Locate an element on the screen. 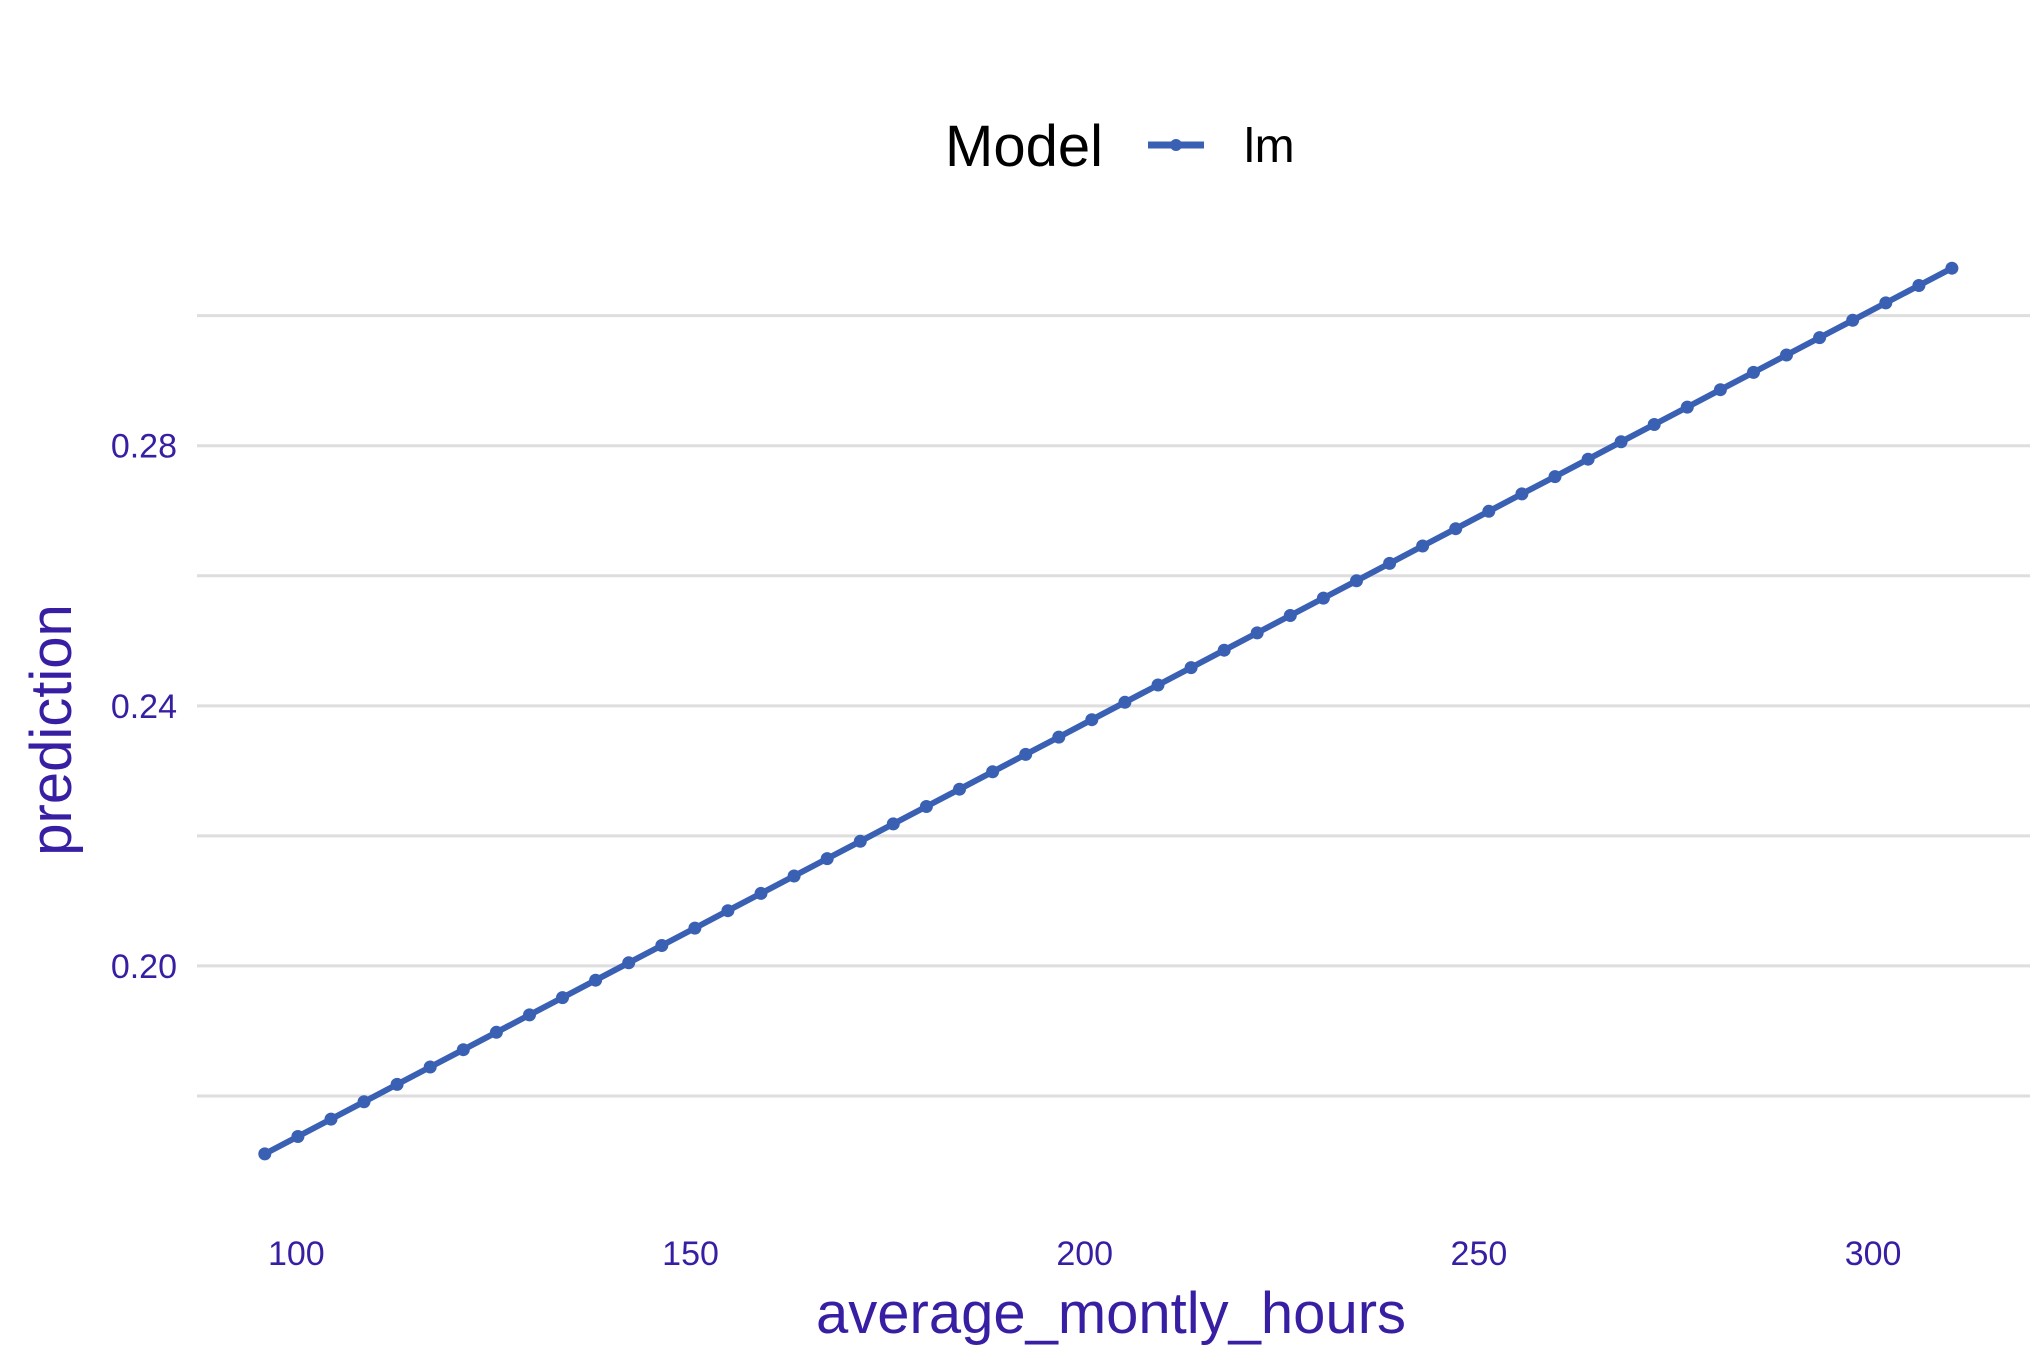 This screenshot has height=1366, width=2041. y-tick-label: 0.20 is located at coordinates (144, 967).